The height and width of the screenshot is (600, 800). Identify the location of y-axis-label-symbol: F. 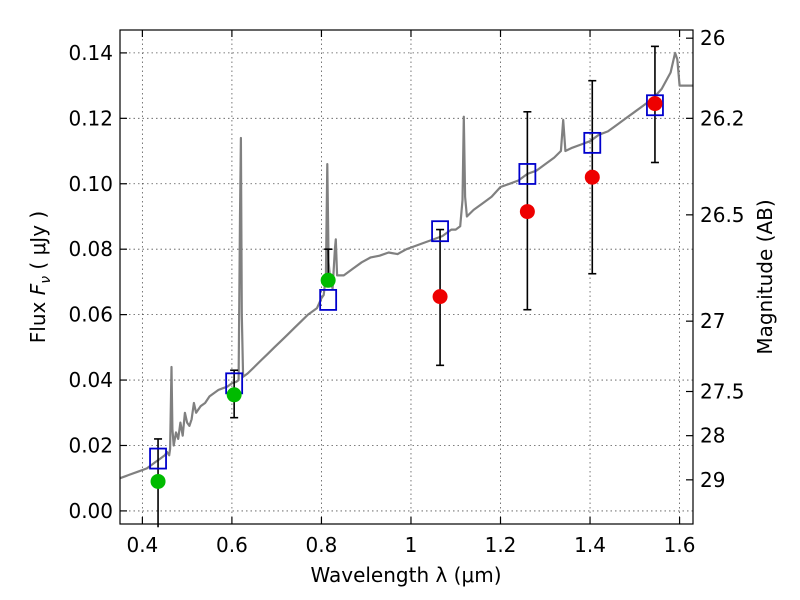
(38, 289).